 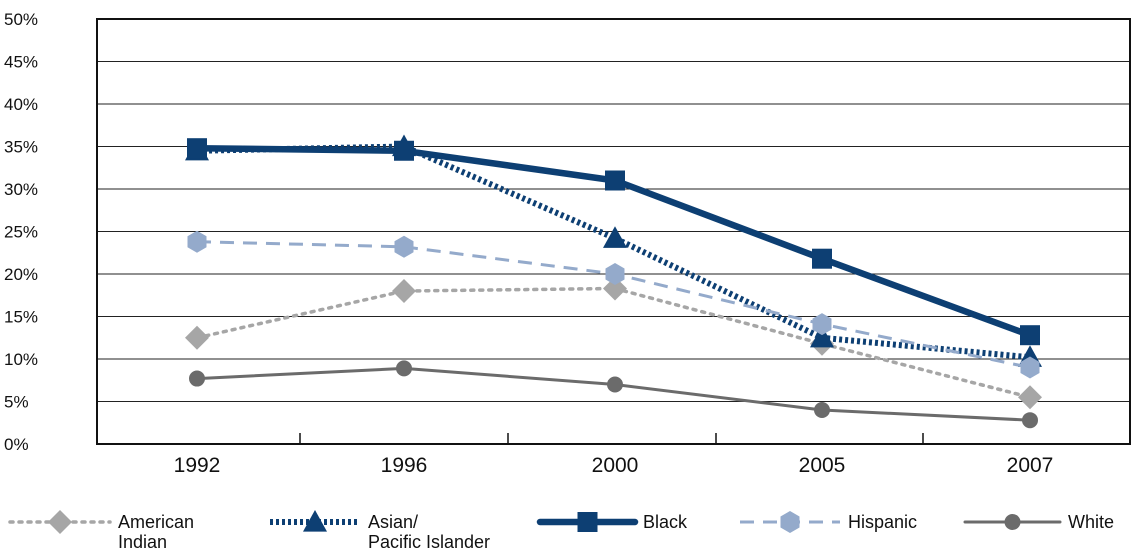 What do you see at coordinates (393, 522) in the screenshot?
I see `legend-label: Asian/` at bounding box center [393, 522].